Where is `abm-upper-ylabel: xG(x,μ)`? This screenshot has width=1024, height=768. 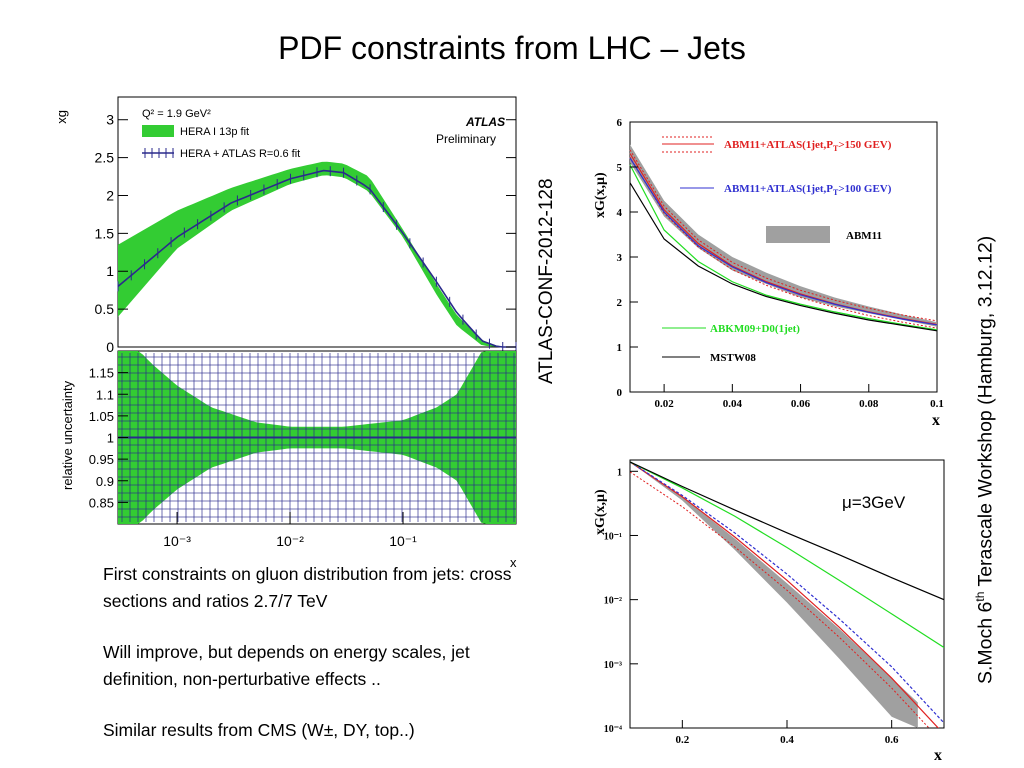 abm-upper-ylabel: xG(x,μ) is located at coordinates (600, 195).